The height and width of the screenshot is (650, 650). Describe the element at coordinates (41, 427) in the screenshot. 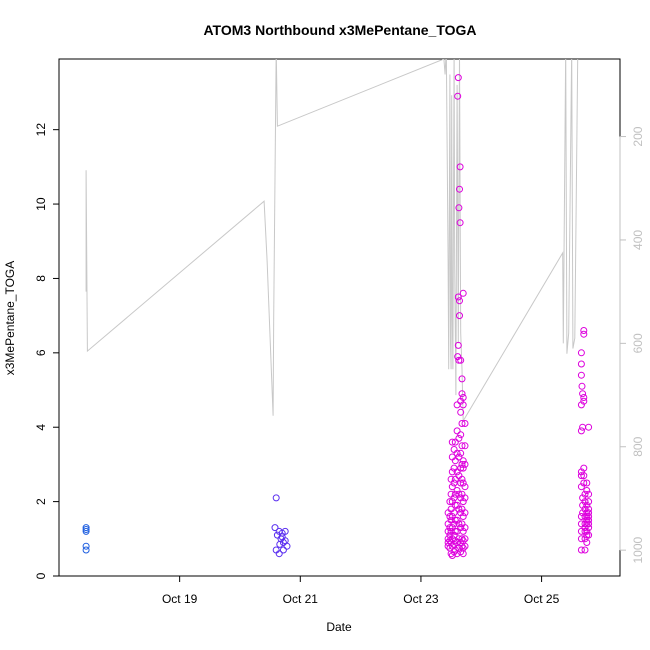

I see `y-tick-label: 4` at that location.